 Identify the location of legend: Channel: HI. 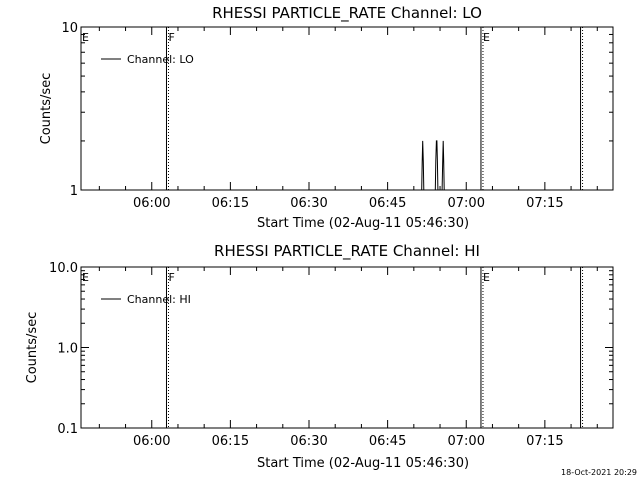
(146, 299).